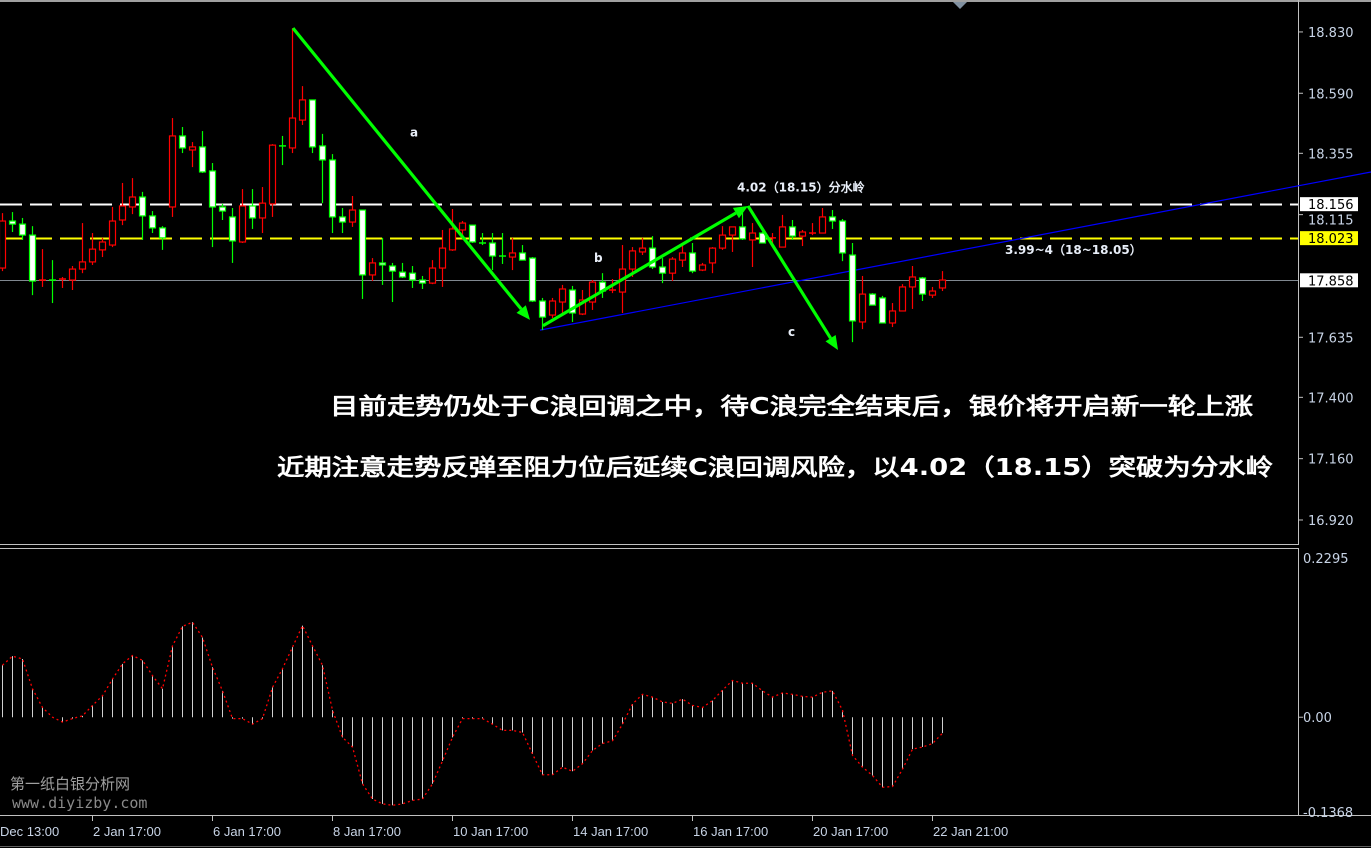  What do you see at coordinates (775, 467) in the screenshot?
I see `analysis-note-line2: 近期注意走势反弹至阻力位后延续C浪回调风险，以4.02（18.15）突破为分水岭` at bounding box center [775, 467].